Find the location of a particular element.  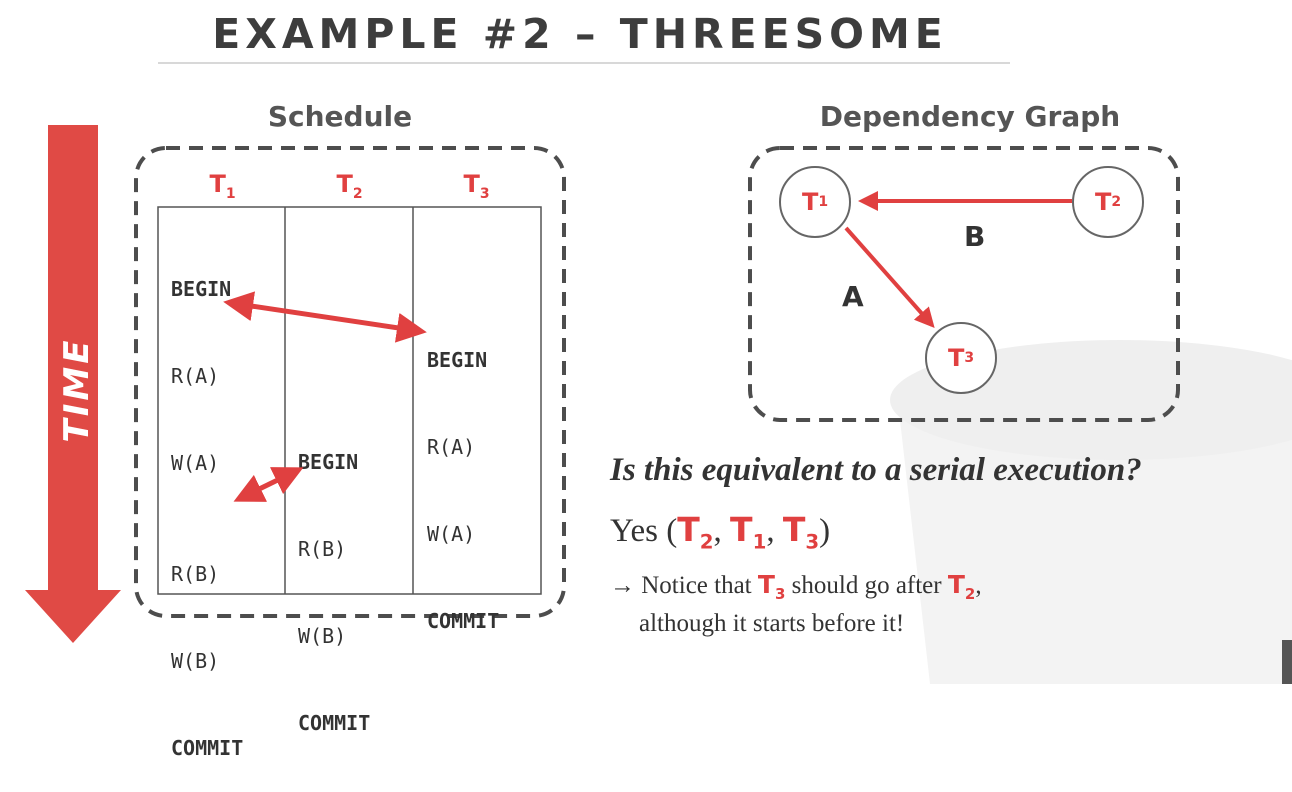

t3-ops: BEGIN R(A) W(A) COMMIT is located at coordinates (463, 476).